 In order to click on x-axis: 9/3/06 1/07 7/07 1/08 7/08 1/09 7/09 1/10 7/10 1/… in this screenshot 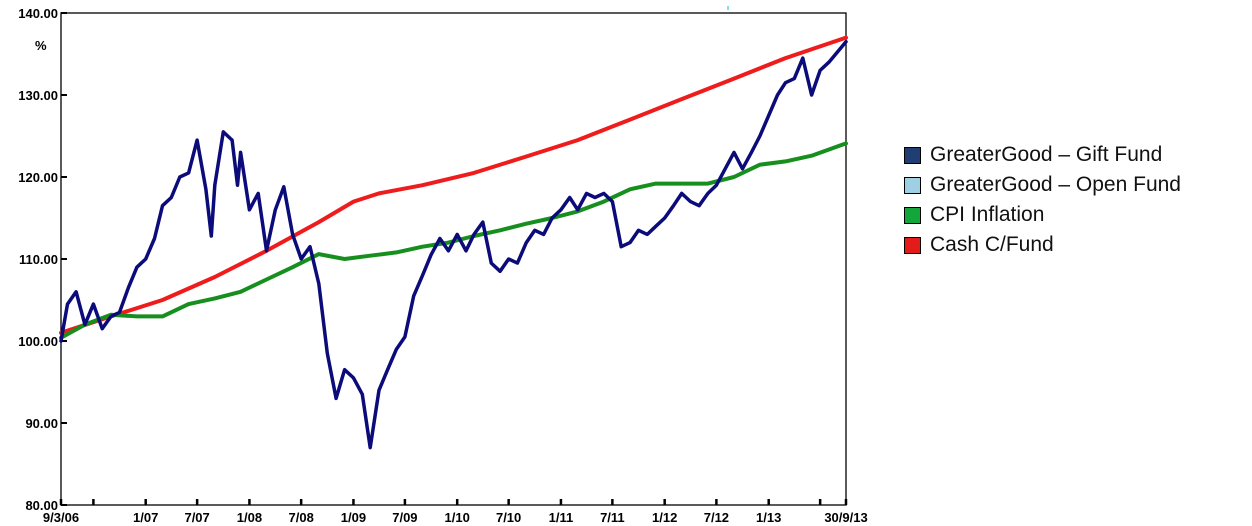, I will do `click(455, 512)`.